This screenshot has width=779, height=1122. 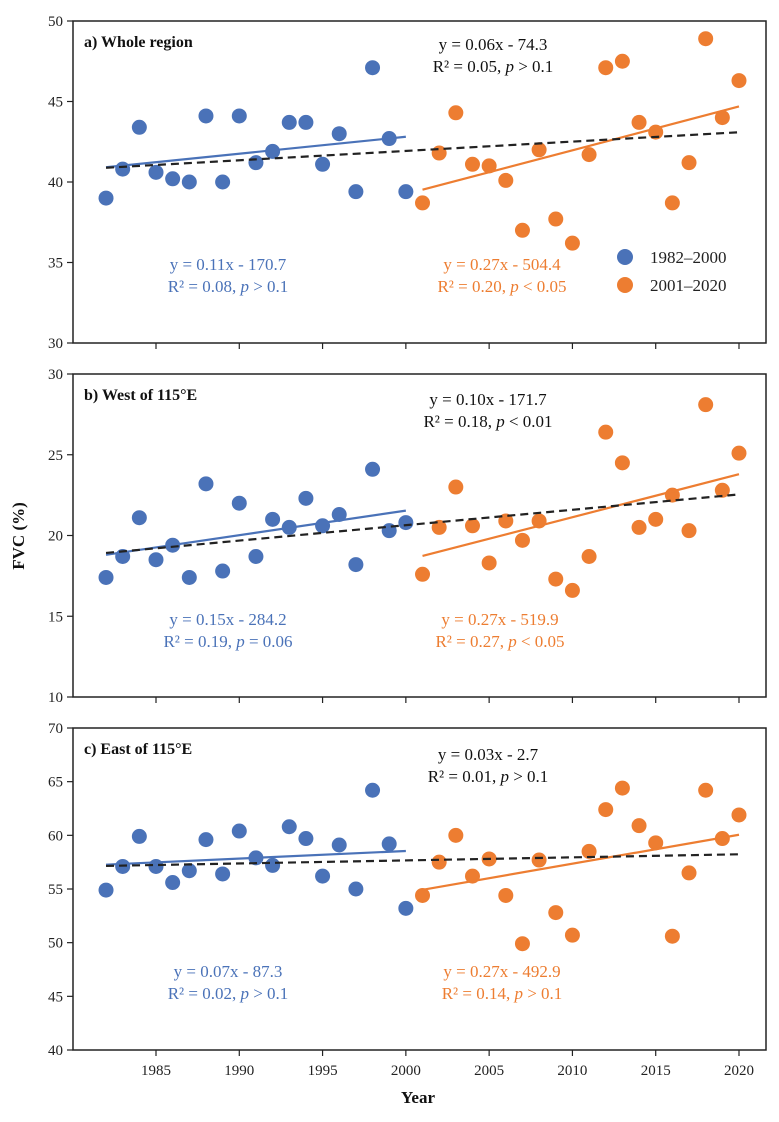 I want to click on period1-trend-stats: R² = 0.02, p > 0.1, so click(x=228, y=993).